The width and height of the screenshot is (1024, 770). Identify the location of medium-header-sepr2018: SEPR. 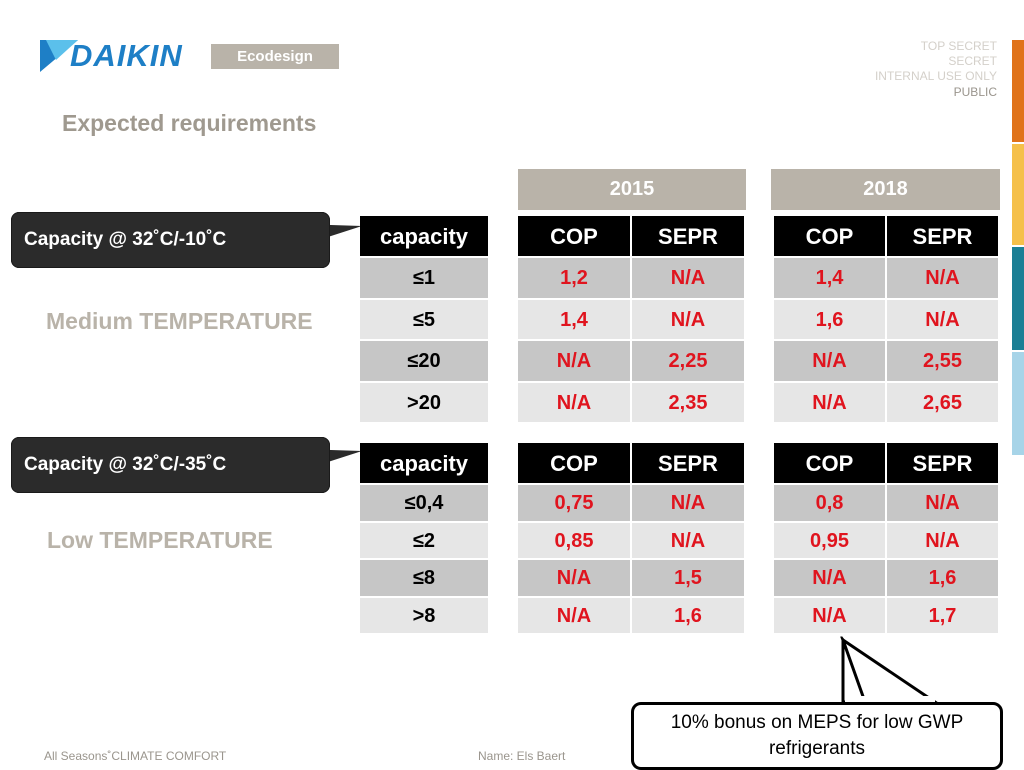
(943, 237).